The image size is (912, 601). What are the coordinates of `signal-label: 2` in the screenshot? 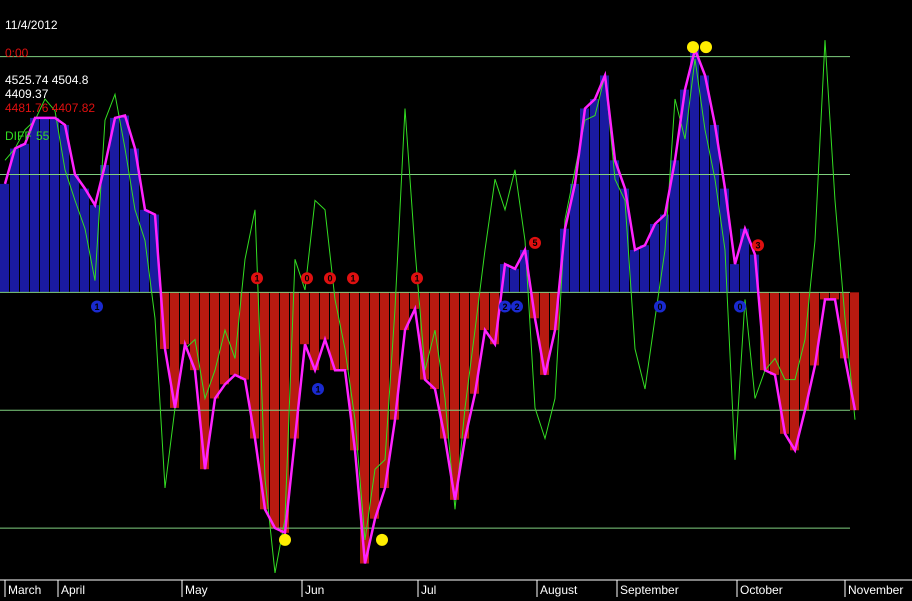 It's located at (504, 307).